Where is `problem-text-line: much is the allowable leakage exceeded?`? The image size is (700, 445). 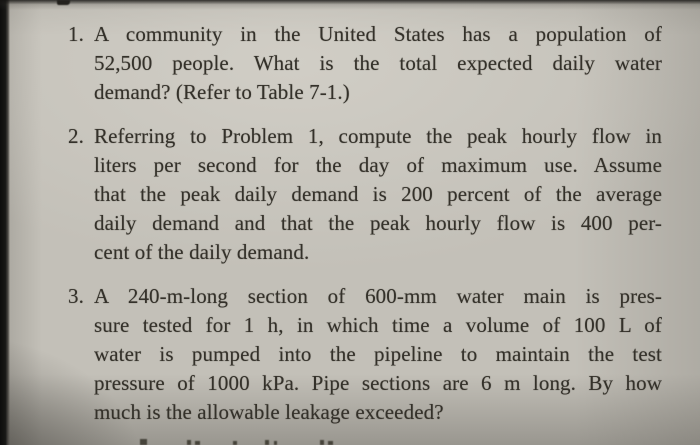 problem-text-line: much is the allowable leakage exceeded? is located at coordinates (269, 412).